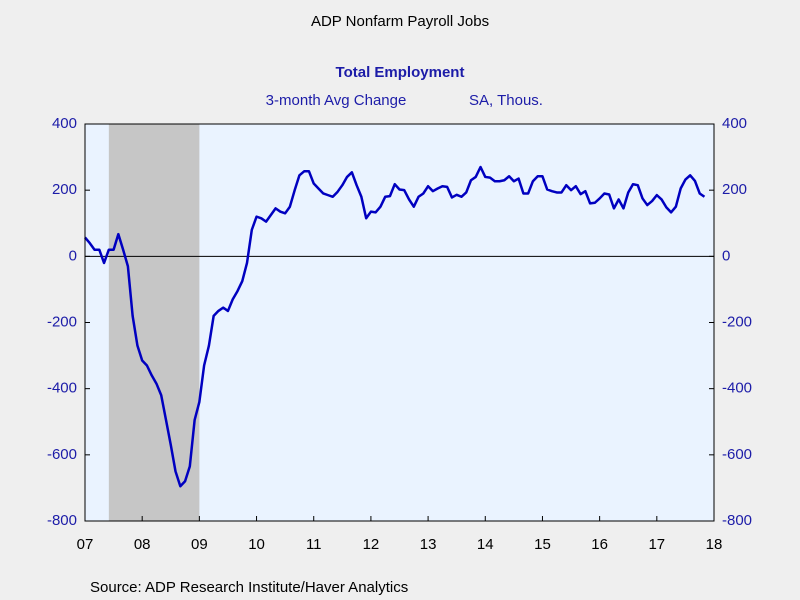 Image resolution: width=800 pixels, height=600 pixels. I want to click on y2-tick-label: 200, so click(734, 189).